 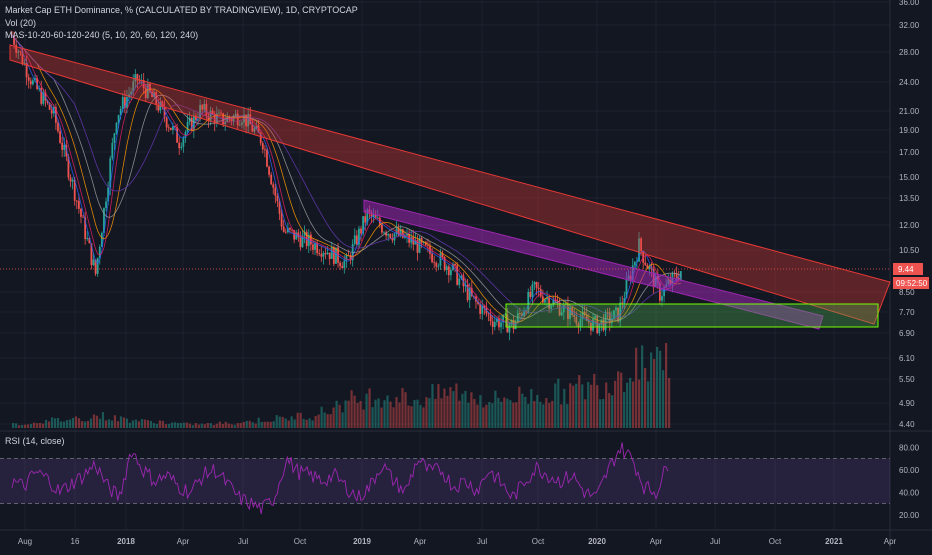 What do you see at coordinates (909, 111) in the screenshot?
I see `price-tick-label: 21.00` at bounding box center [909, 111].